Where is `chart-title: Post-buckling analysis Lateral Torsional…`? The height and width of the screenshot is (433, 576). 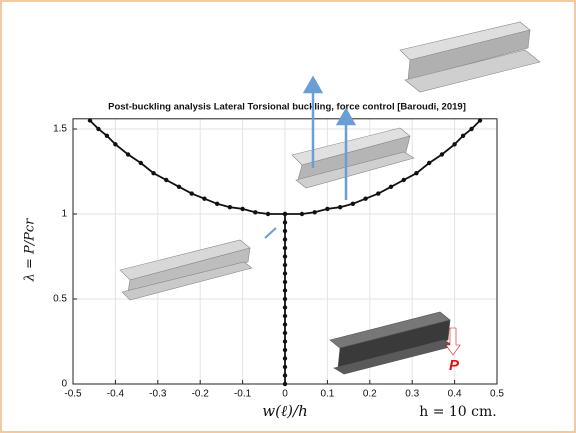
chart-title: Post-buckling analysis Lateral Torsional… is located at coordinates (287, 107).